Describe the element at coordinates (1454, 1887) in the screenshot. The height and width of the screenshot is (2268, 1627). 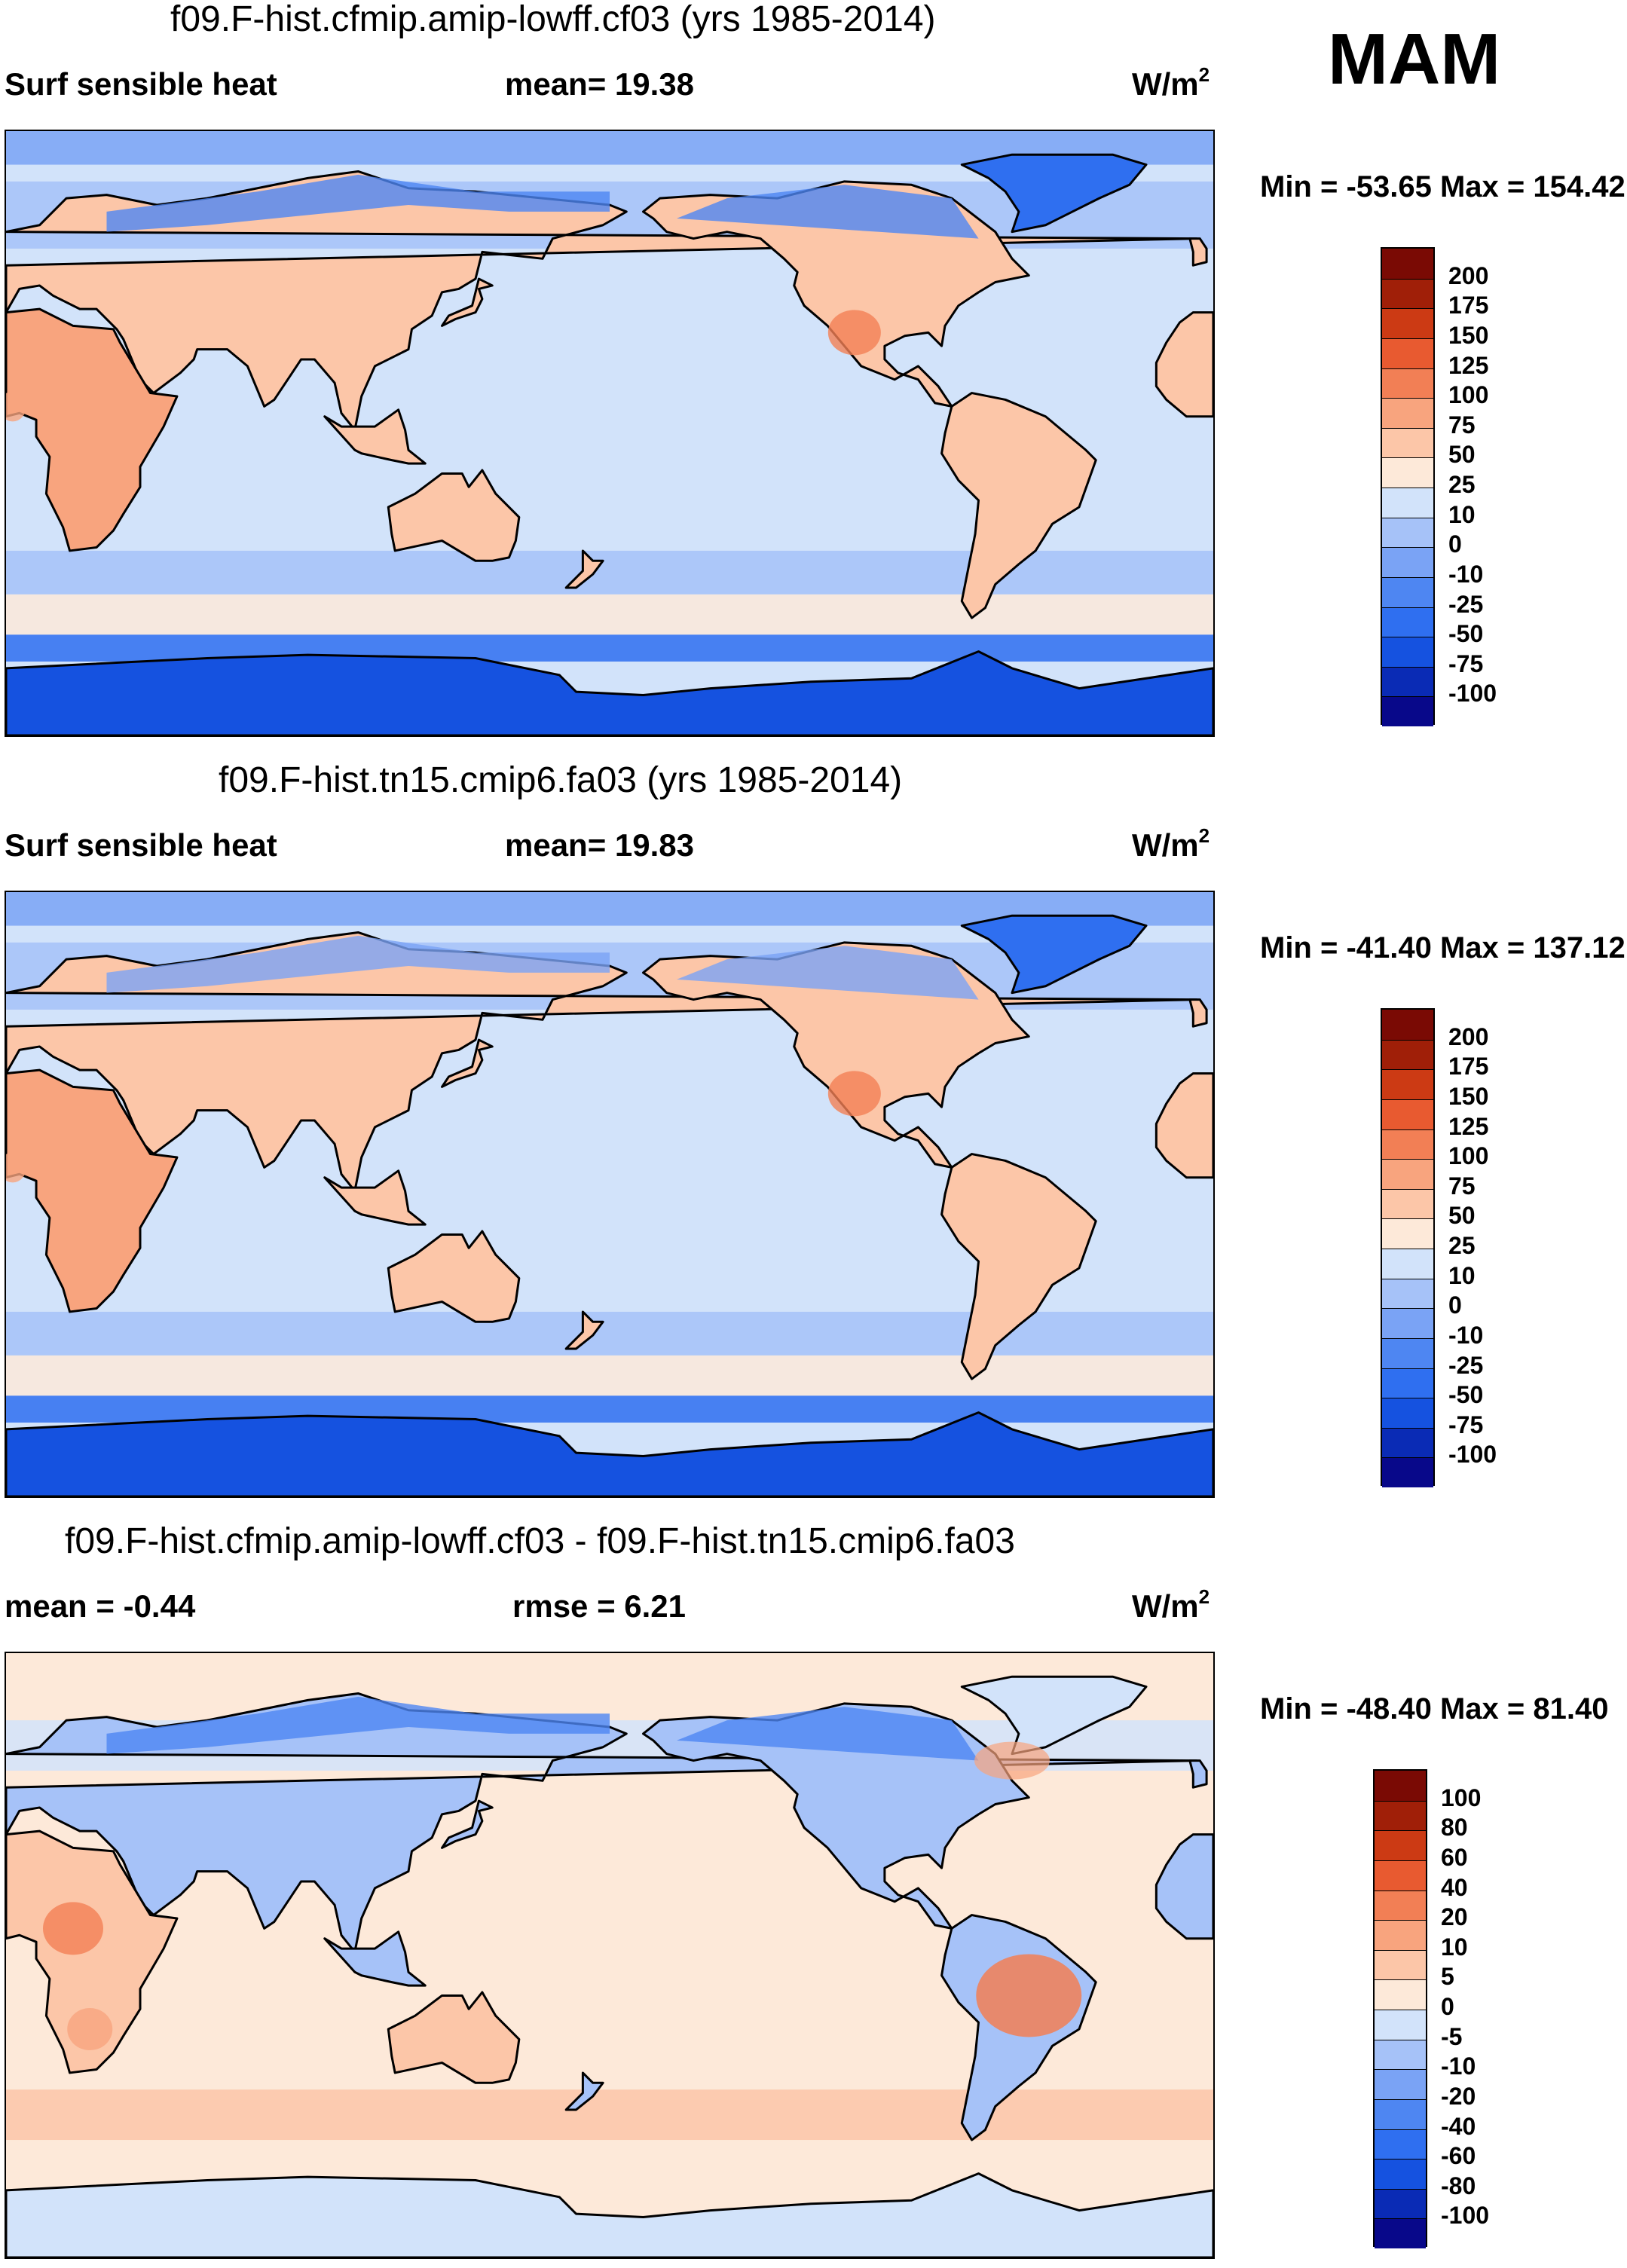
I see `colorbar-tick-label: 40` at that location.